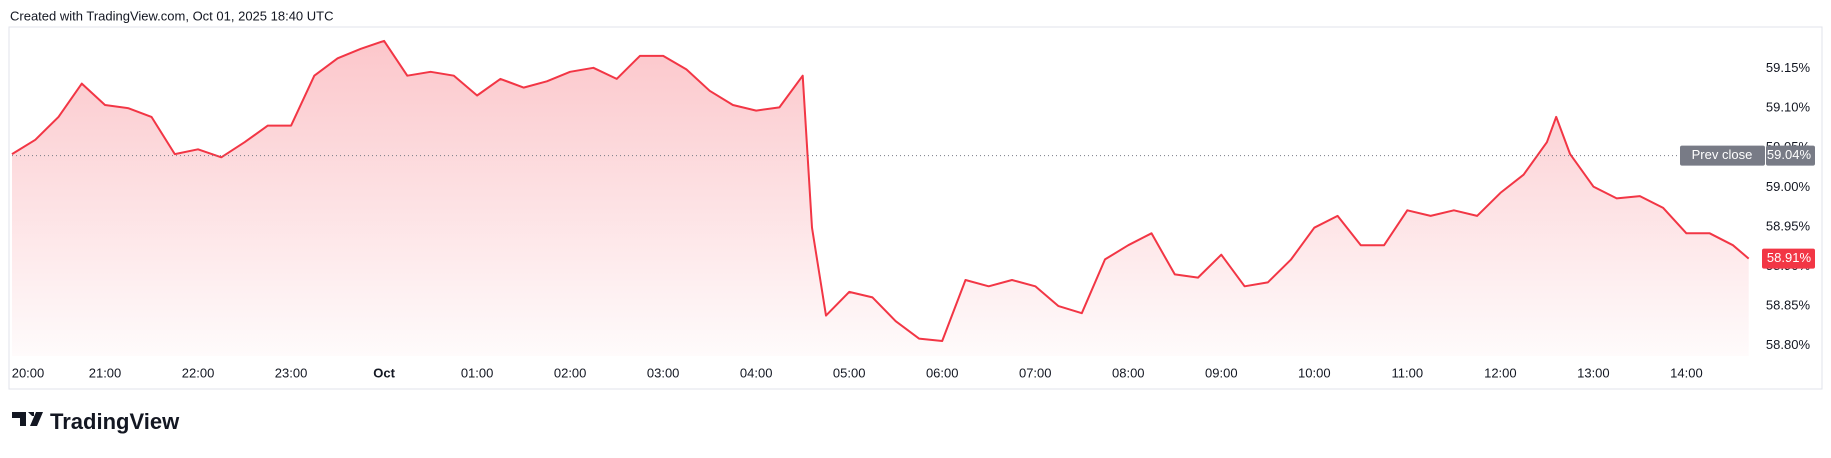 The width and height of the screenshot is (1831, 458). I want to click on x-tick-label: 01:00, so click(477, 372).